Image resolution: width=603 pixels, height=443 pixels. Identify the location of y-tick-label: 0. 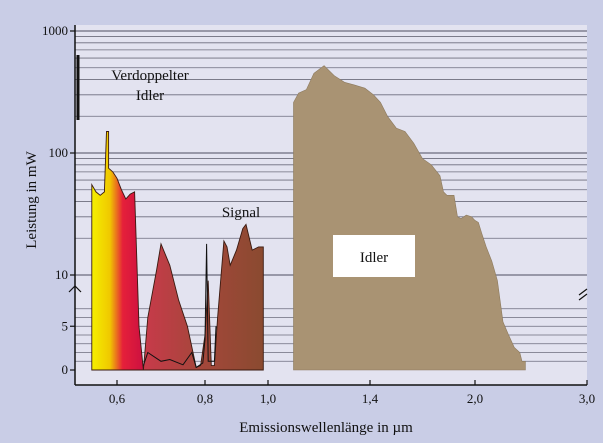
(65, 369).